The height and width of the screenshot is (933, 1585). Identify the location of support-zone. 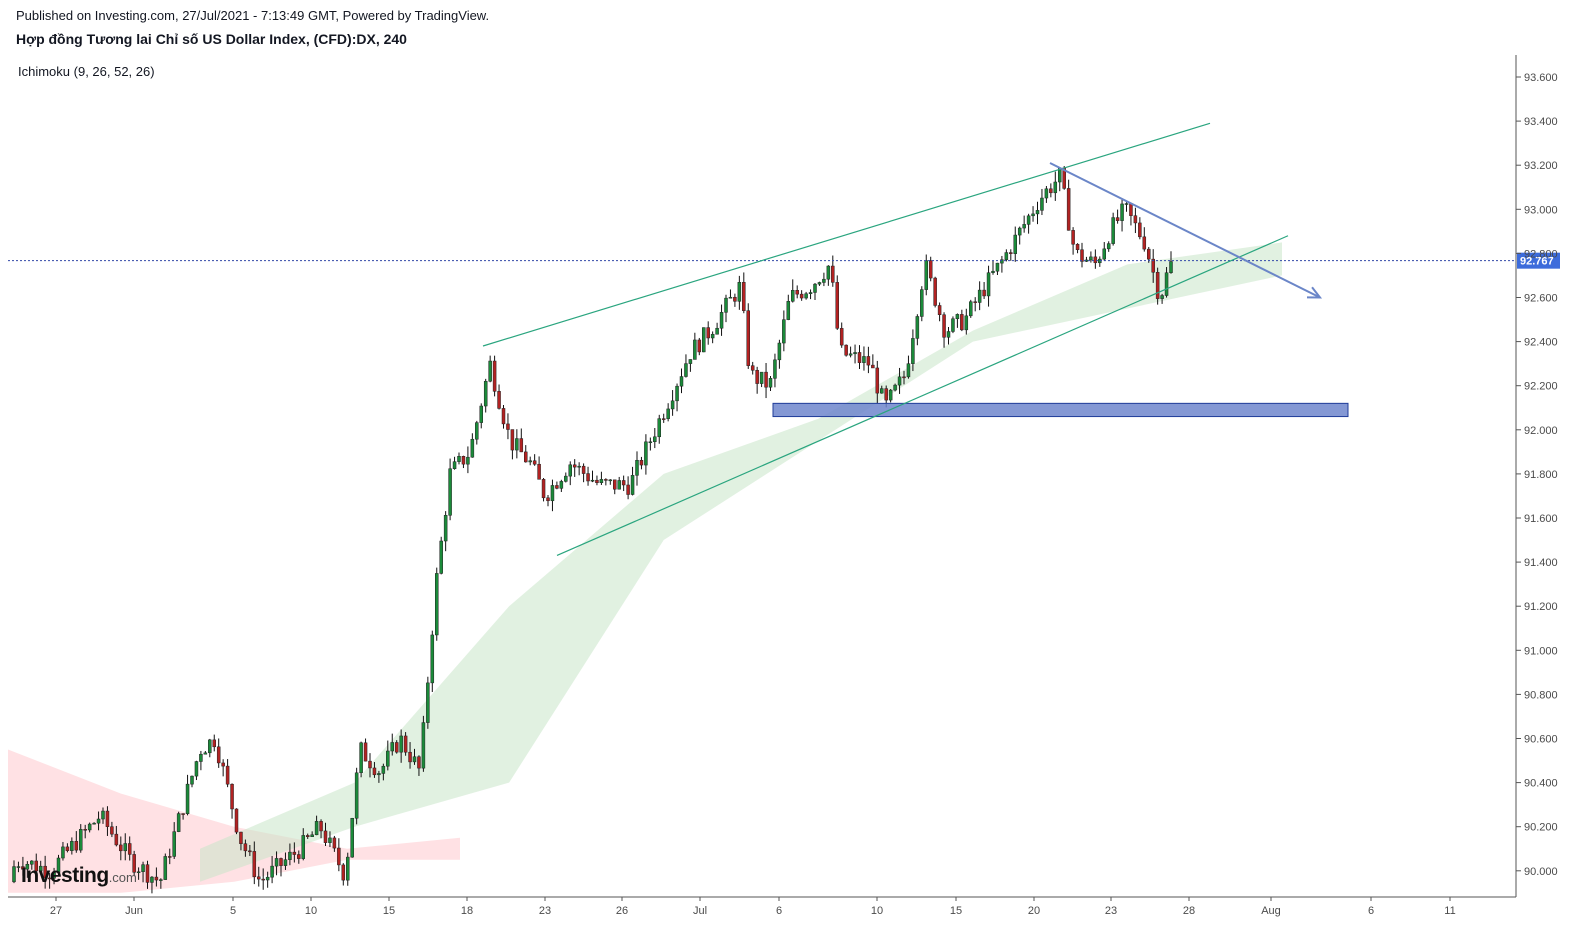
(1060, 410).